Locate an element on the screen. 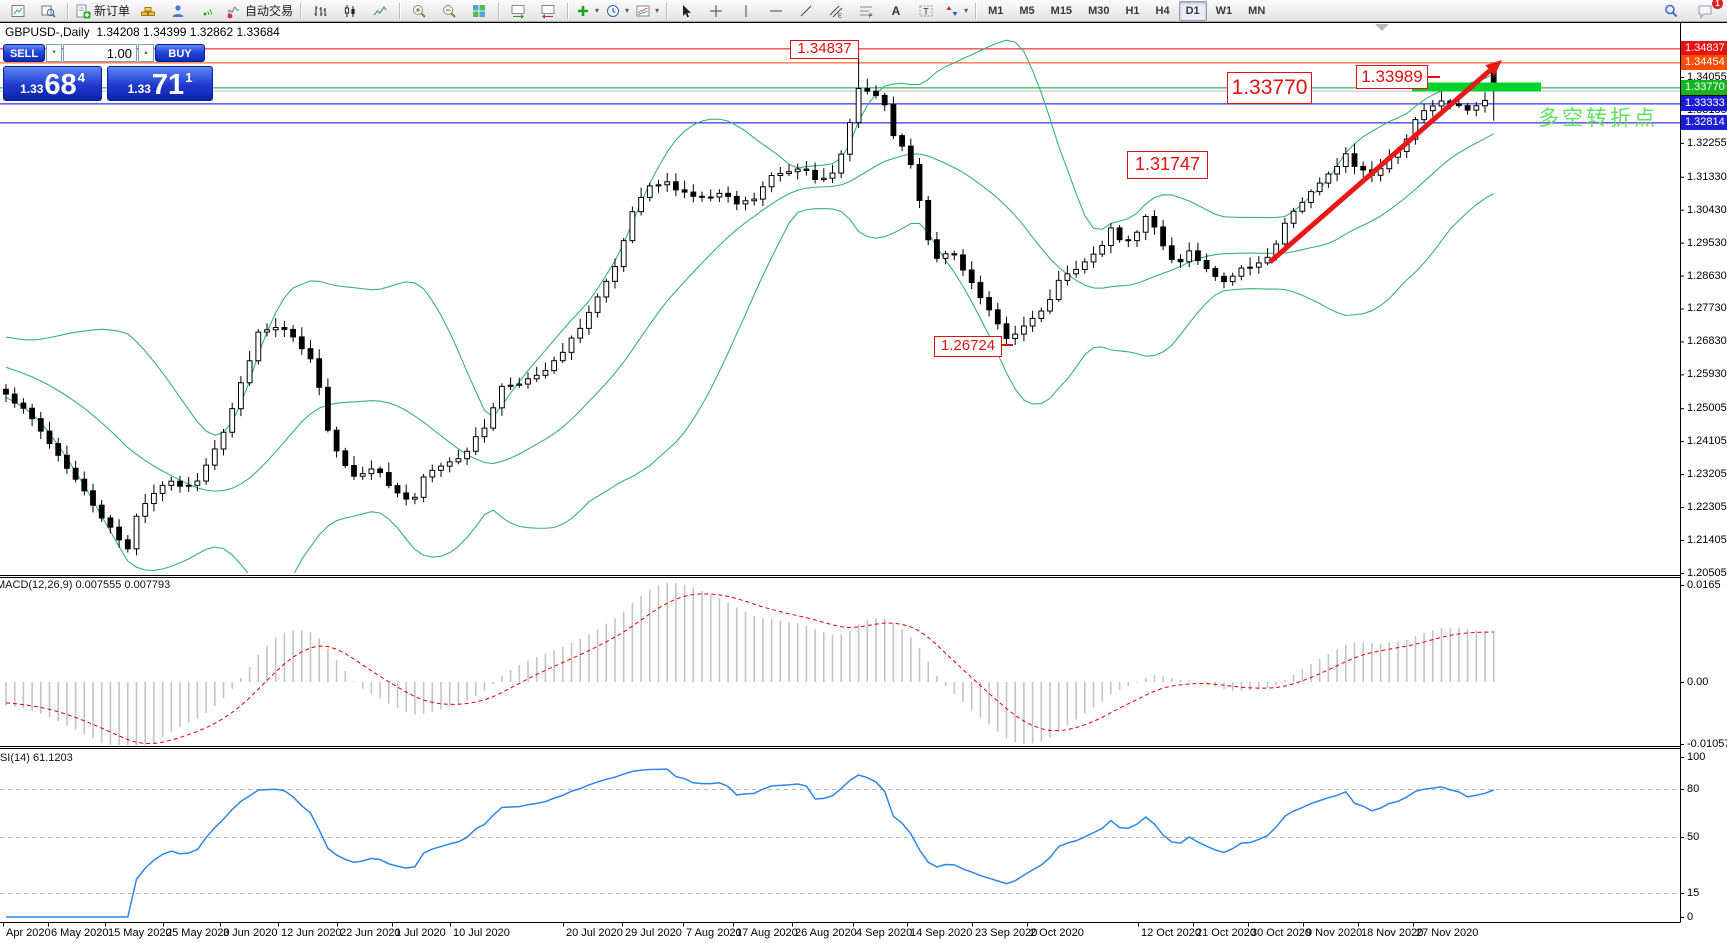  data-window-icon is located at coordinates (48, 11).